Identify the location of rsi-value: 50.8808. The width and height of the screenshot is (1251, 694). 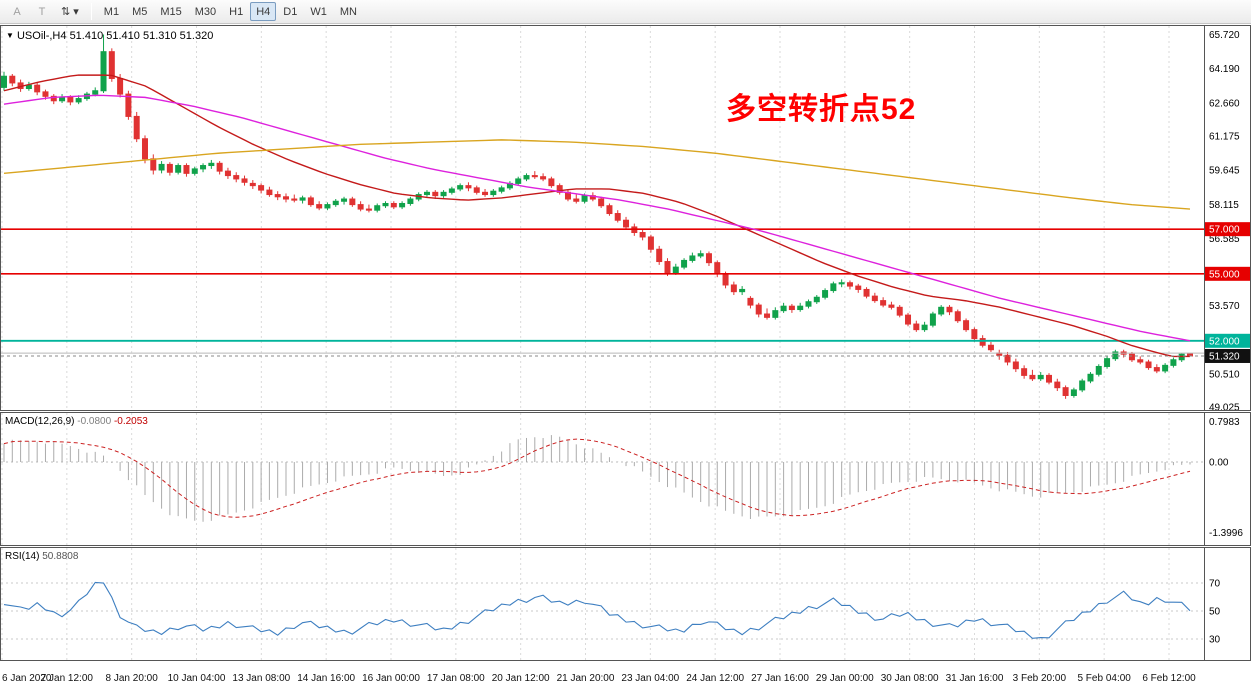
(60, 556).